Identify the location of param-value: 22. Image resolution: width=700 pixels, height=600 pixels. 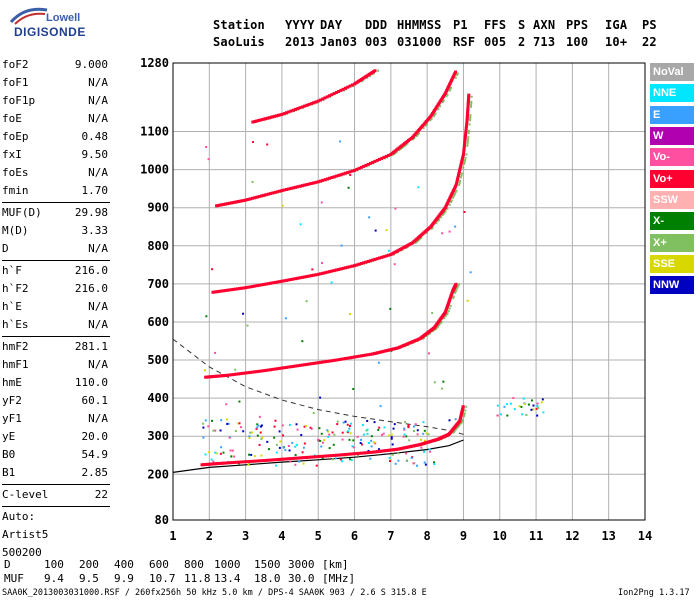
(101, 494).